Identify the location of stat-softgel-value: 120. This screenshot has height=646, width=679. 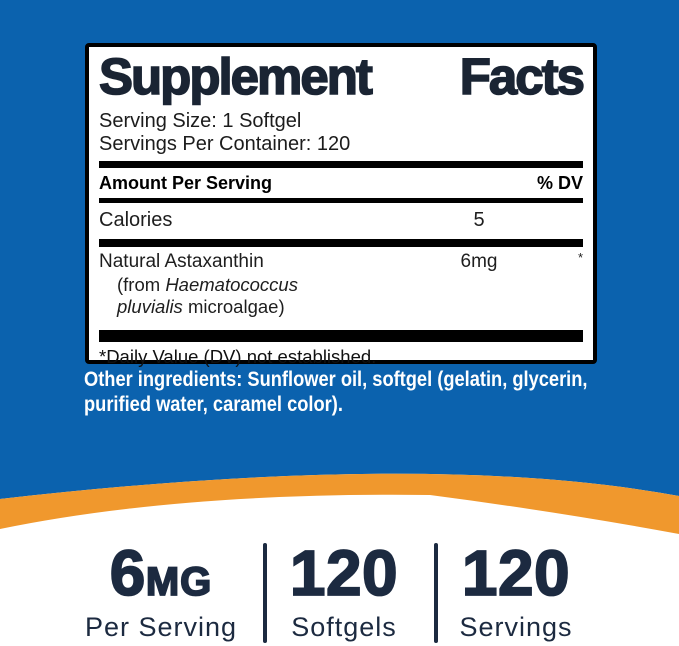
(344, 573).